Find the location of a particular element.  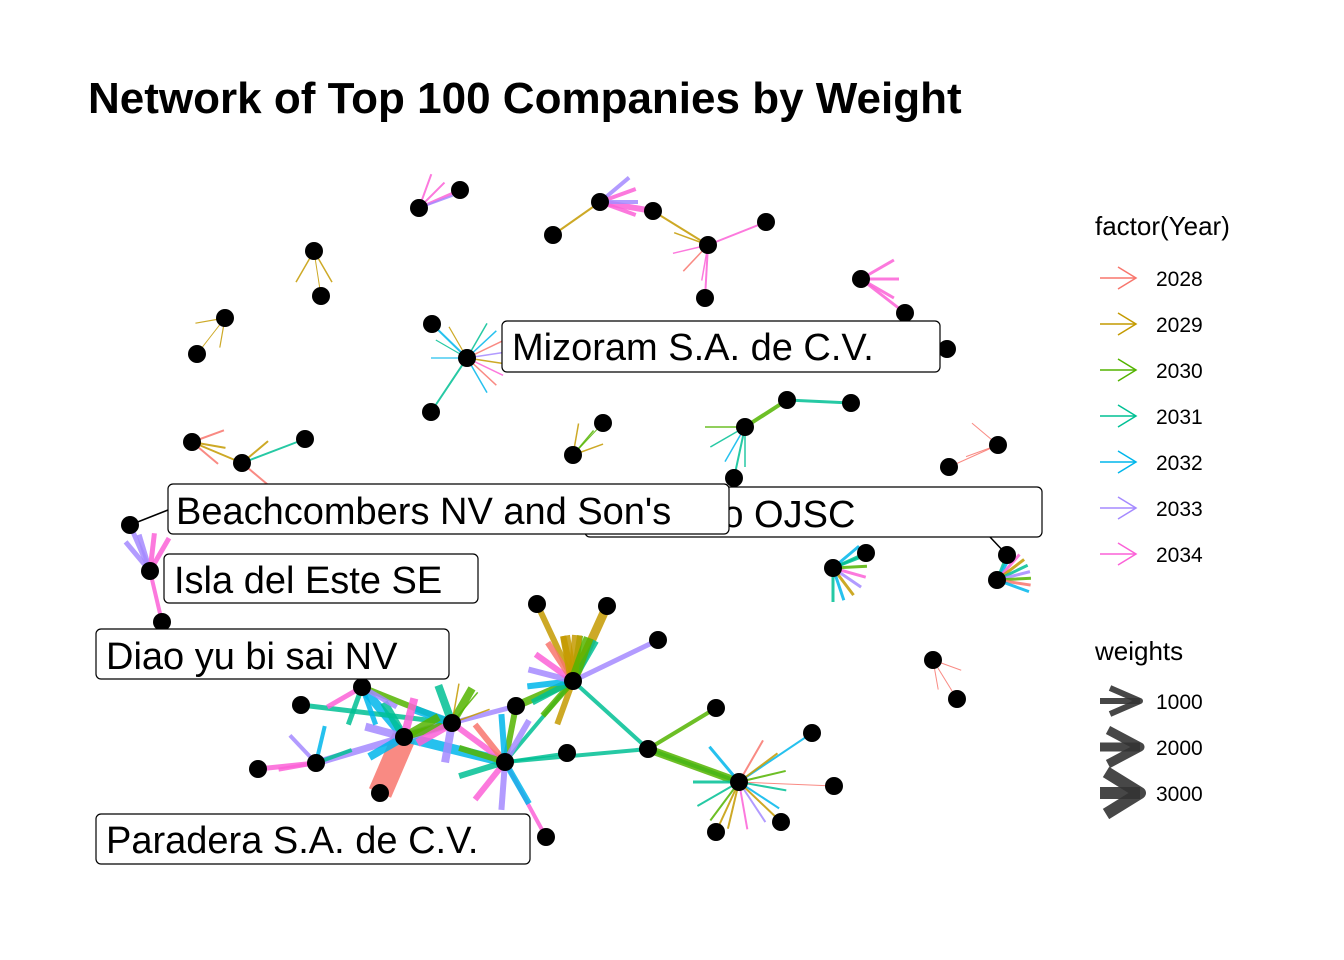

legend-item-year: 2029 is located at coordinates (1151, 324).